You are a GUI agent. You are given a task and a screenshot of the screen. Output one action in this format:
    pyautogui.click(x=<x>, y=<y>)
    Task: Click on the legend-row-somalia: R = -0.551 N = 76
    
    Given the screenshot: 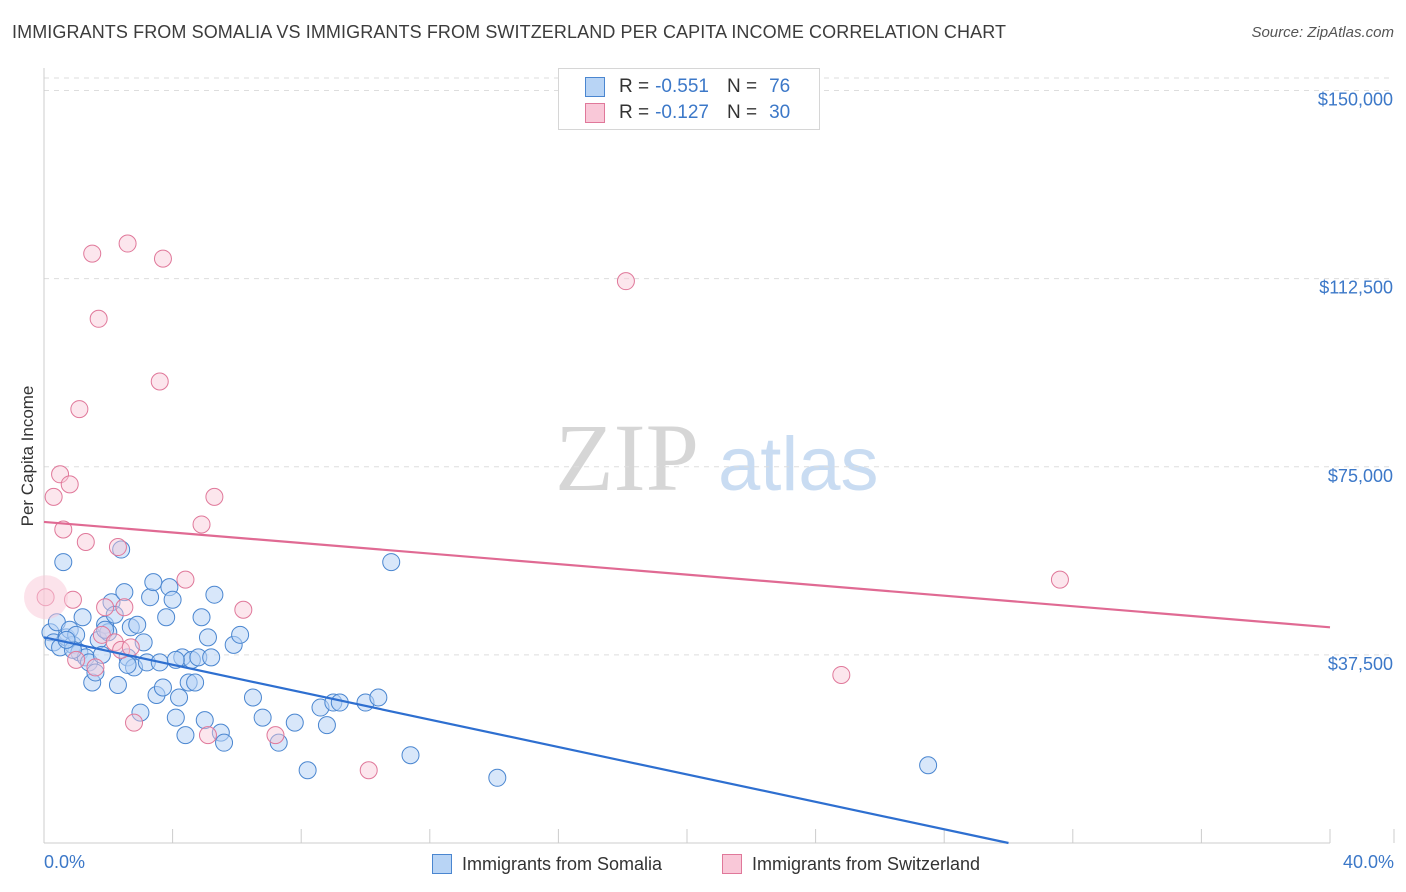 What is the action you would take?
    pyautogui.click(x=687, y=87)
    